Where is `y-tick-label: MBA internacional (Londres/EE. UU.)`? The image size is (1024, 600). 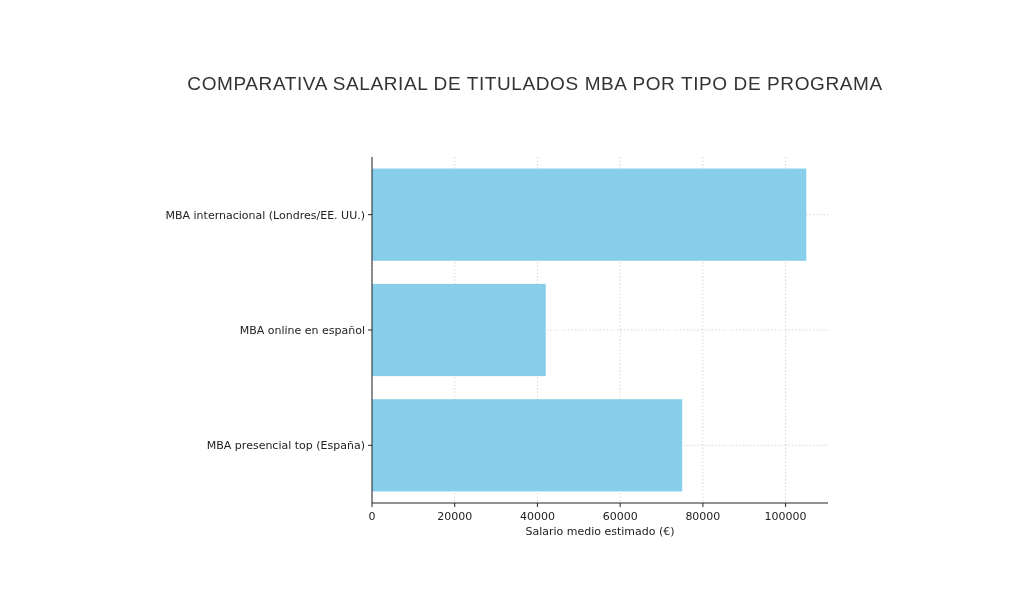
y-tick-label: MBA internacional (Londres/EE. UU.) is located at coordinates (265, 215).